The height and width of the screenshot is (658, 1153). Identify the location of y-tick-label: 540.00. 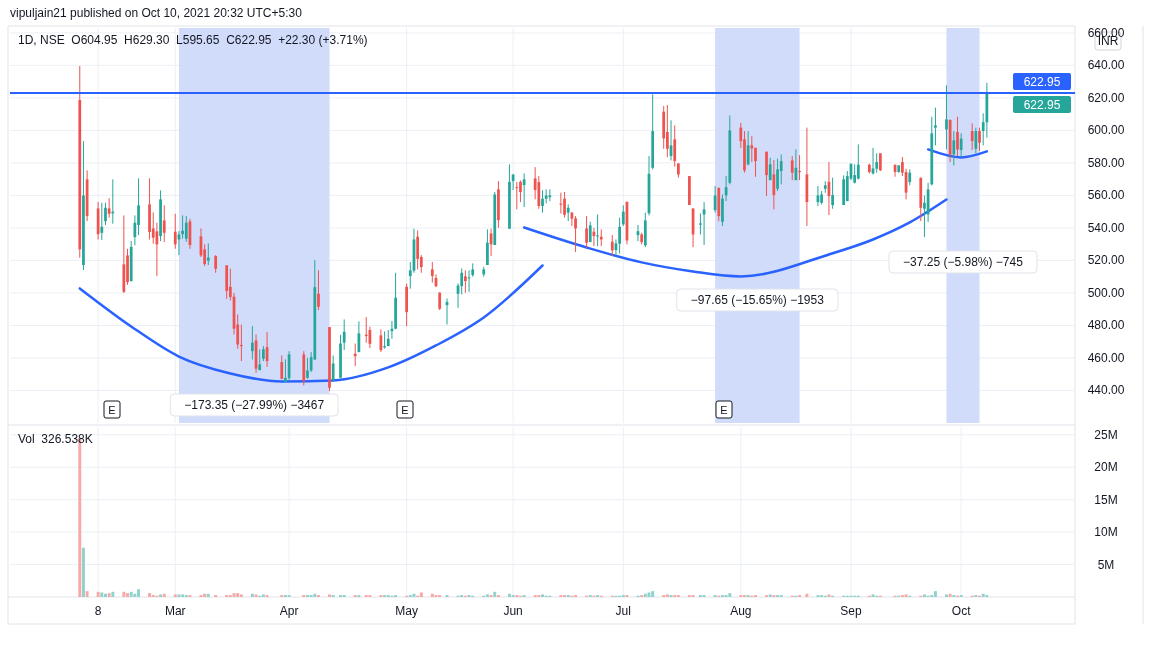
(1106, 227).